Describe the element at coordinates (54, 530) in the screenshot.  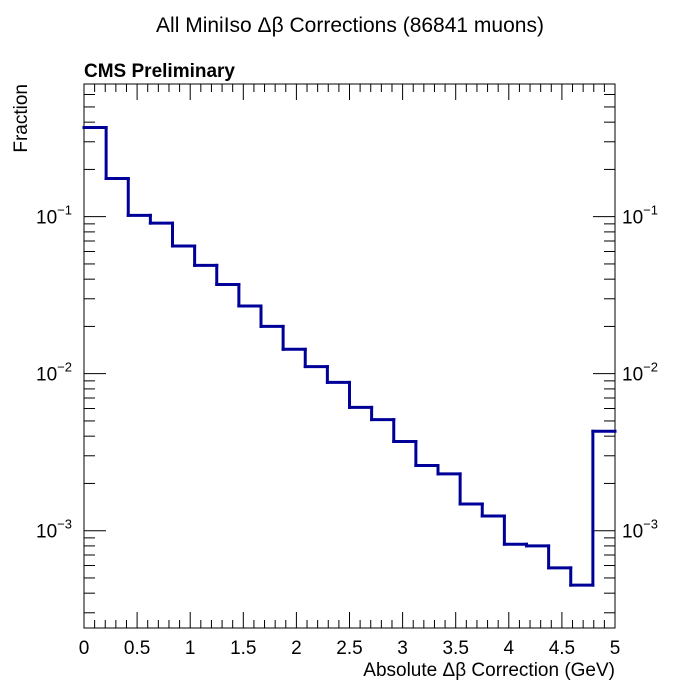
I see `y-tick-label: 10⁻³` at that location.